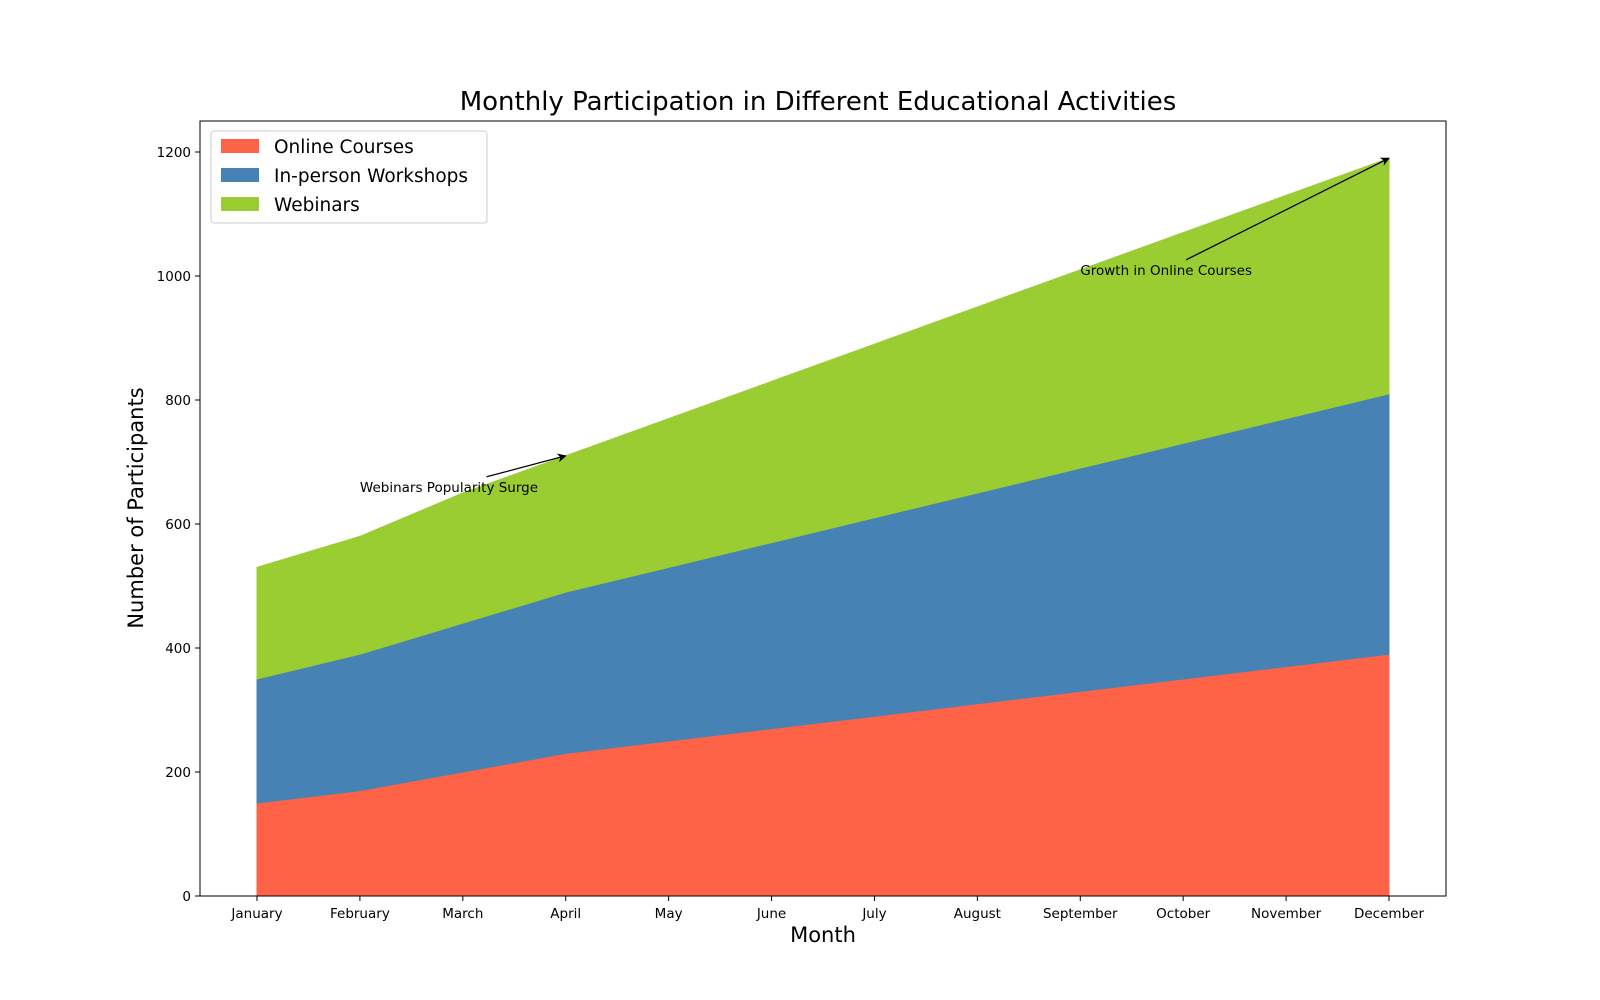  Describe the element at coordinates (240, 146) in the screenshot. I see `legend-swatch-online-courses` at that location.